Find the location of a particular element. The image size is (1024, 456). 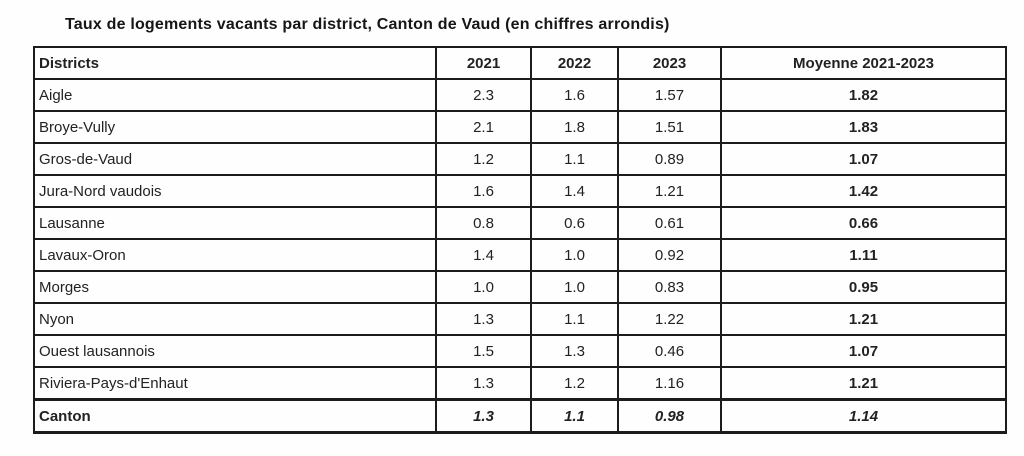

value-2023-cell: 1.51 is located at coordinates (669, 127).